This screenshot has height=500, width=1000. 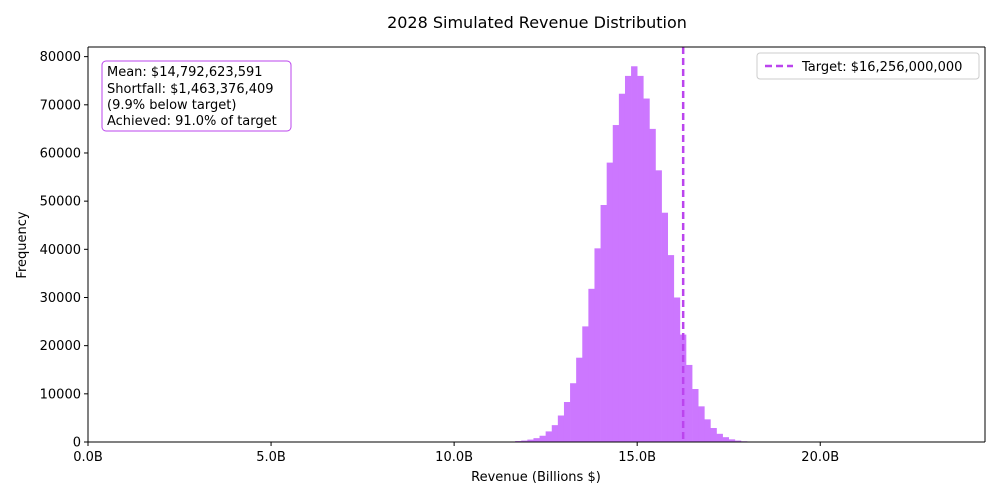 I want to click on x-axis-label: Revenue (Billions $), so click(x=536, y=477).